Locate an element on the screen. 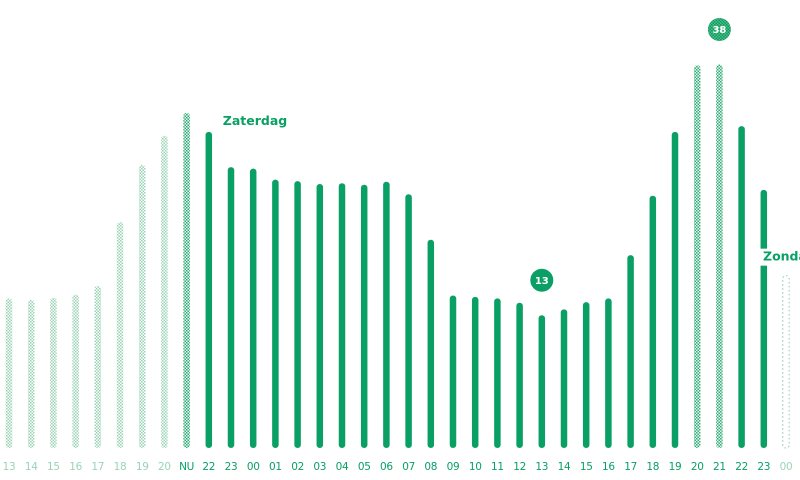  x-tick-label: 07 is located at coordinates (408, 467).